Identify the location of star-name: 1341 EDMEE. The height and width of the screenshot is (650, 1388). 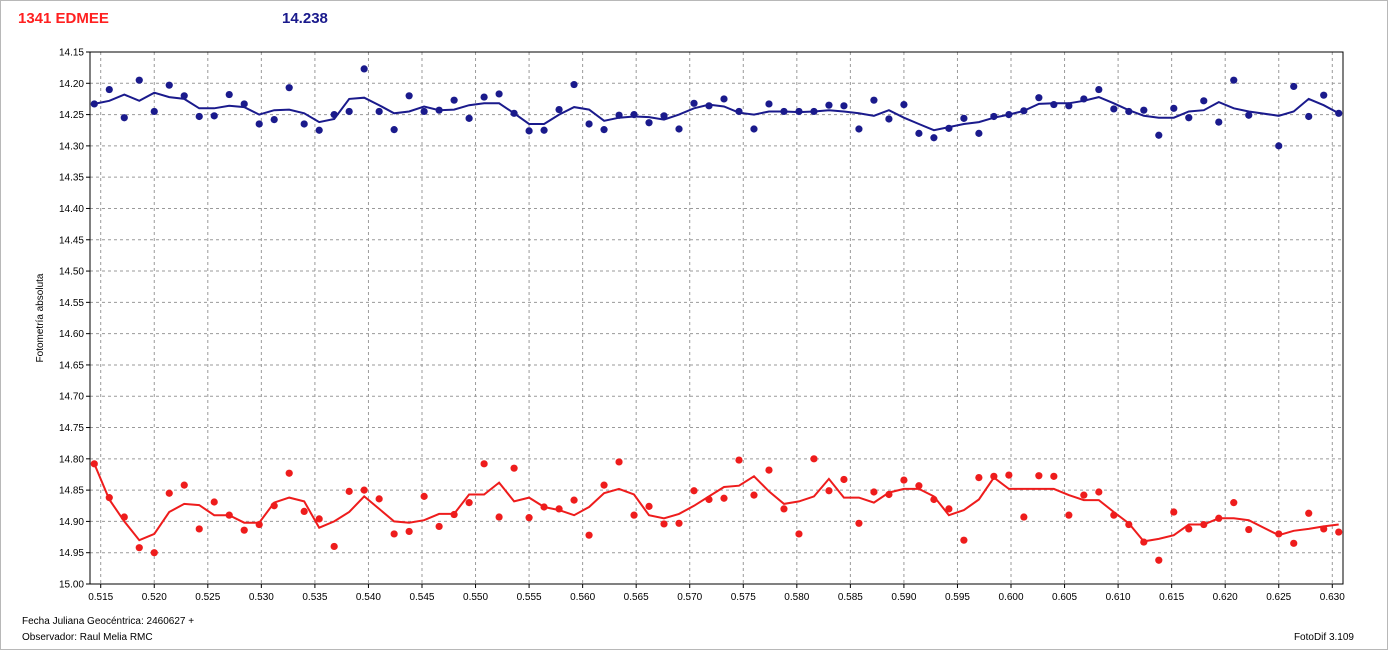
(63, 18).